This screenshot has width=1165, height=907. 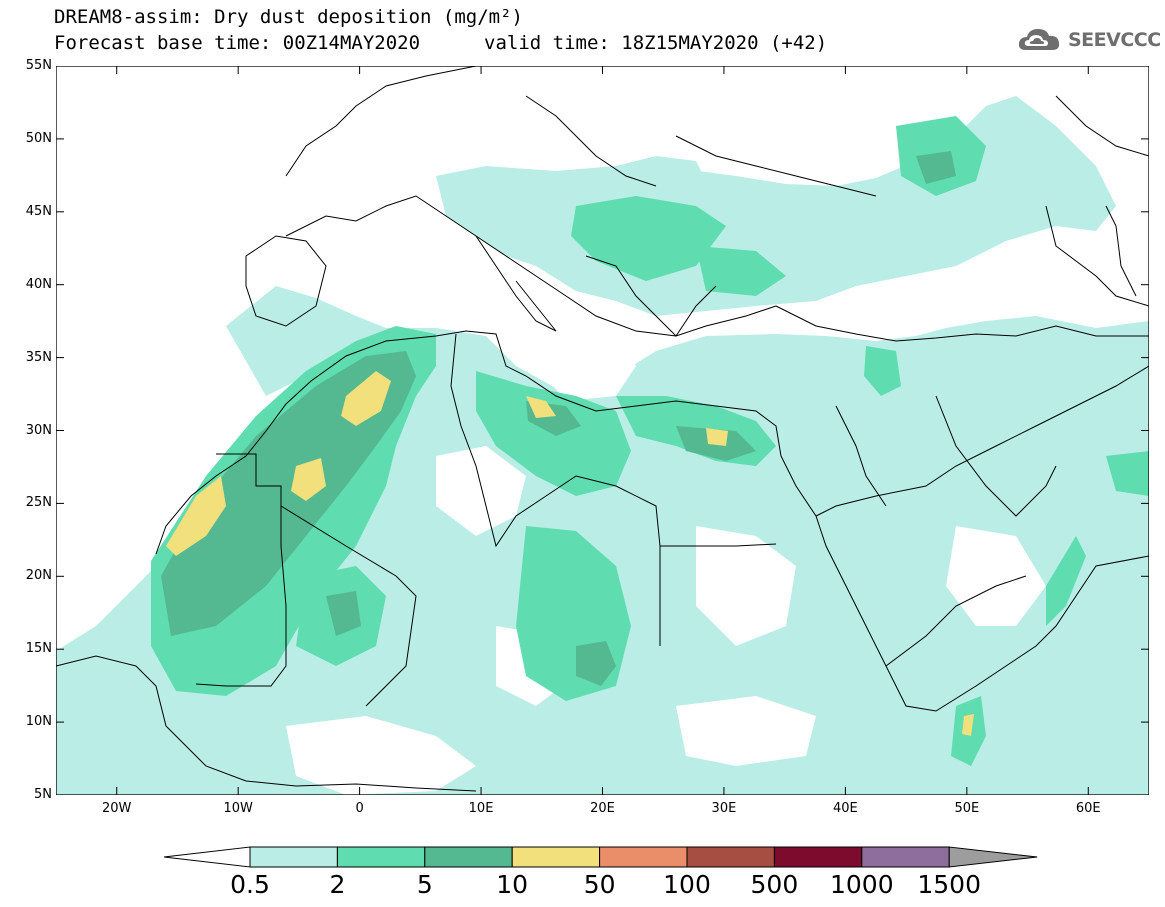 I want to click on lon-label: 50E, so click(x=967, y=808).